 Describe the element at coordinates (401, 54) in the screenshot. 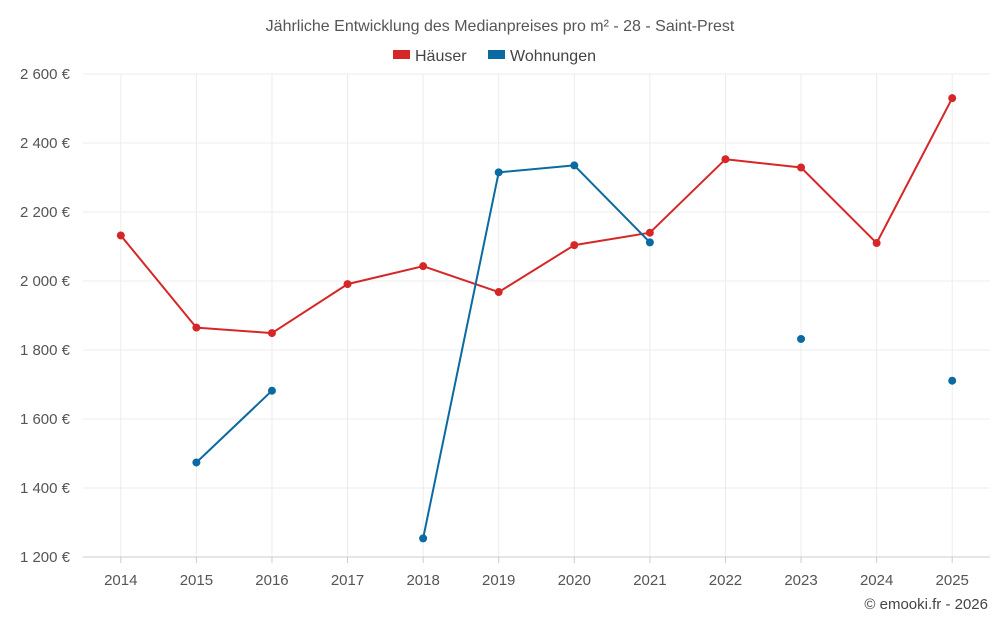

I see `legend-swatch-haeuser` at that location.